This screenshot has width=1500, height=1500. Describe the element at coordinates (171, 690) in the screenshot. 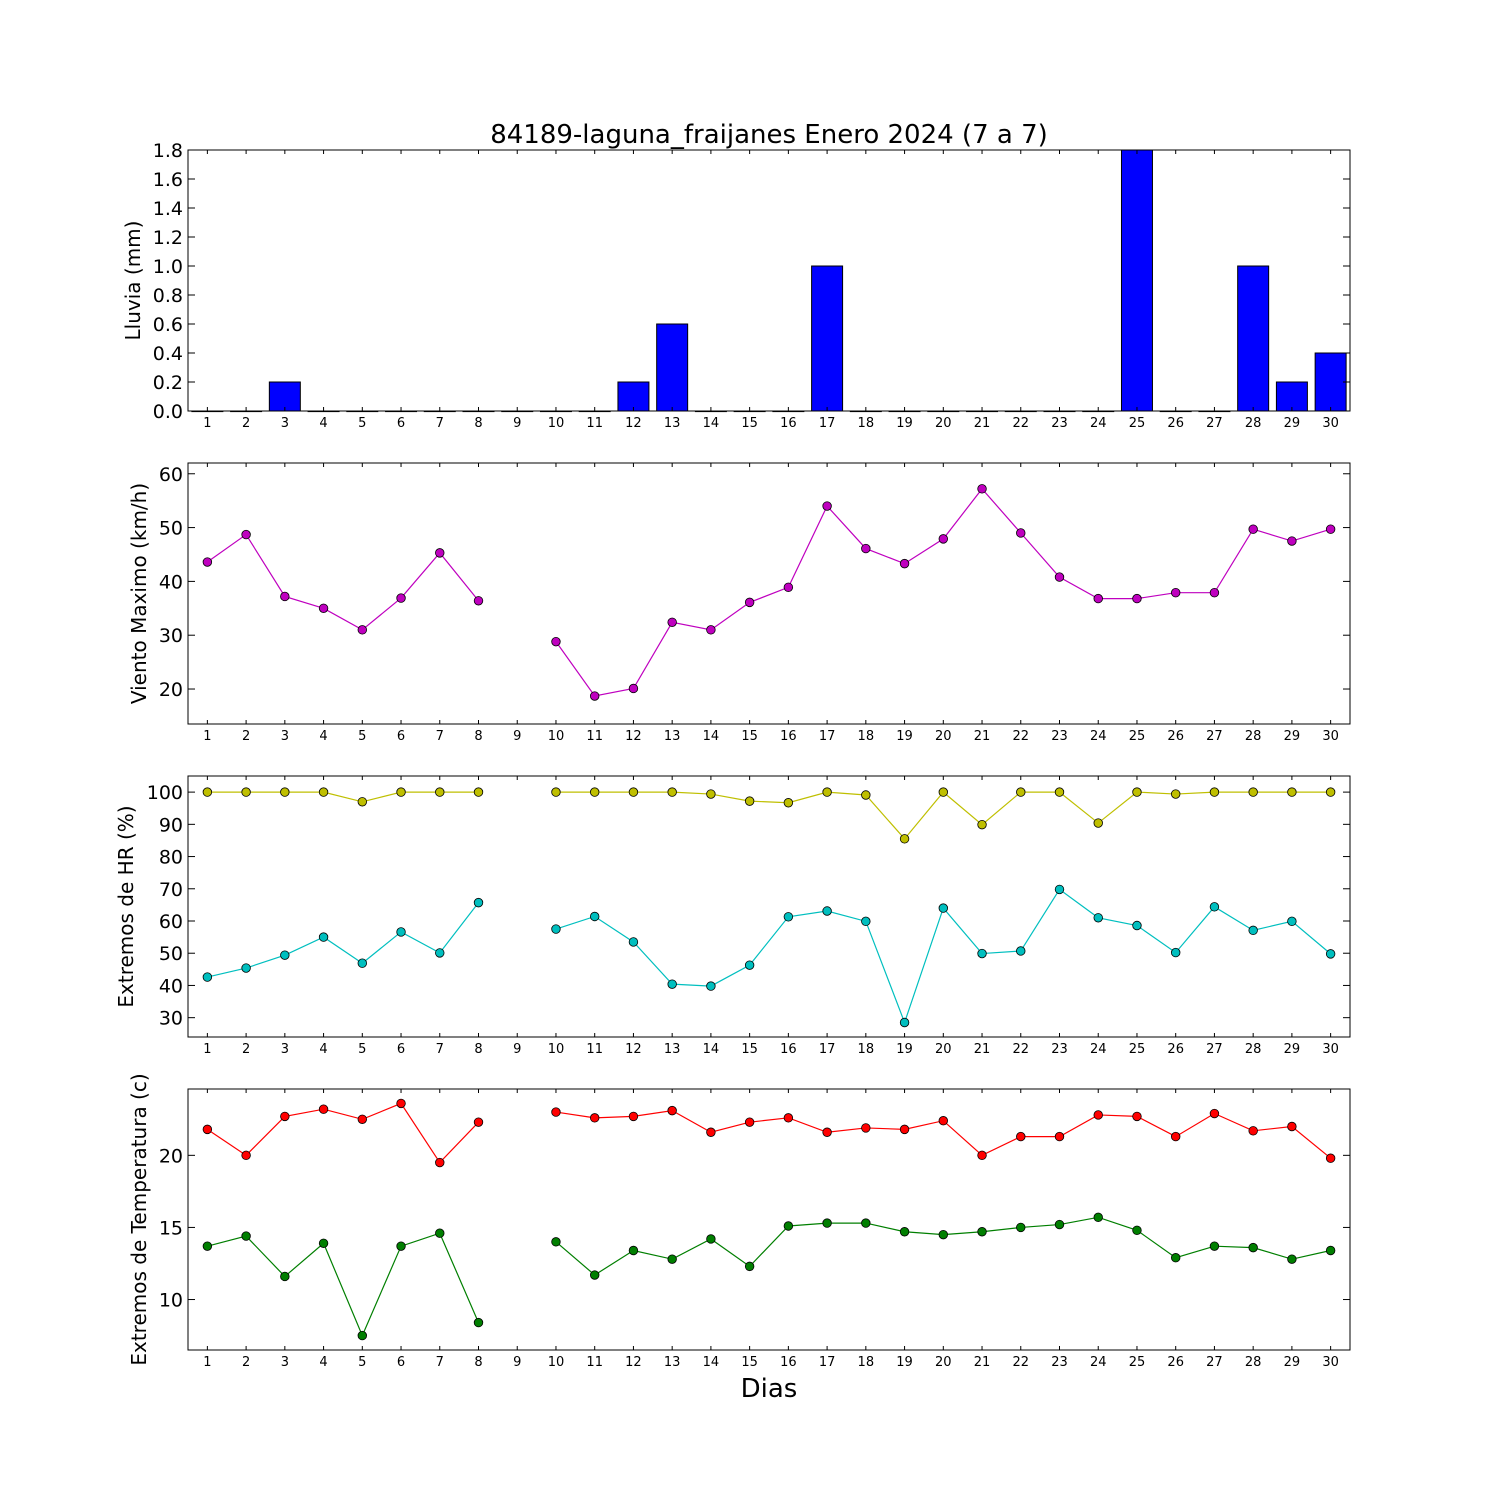

I see `y-tick-label: 20` at that location.